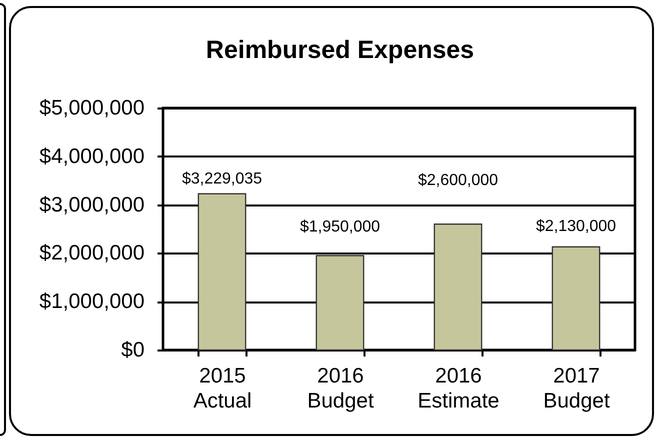  I want to click on x-tick-label: 2017 Budget, so click(576, 388).